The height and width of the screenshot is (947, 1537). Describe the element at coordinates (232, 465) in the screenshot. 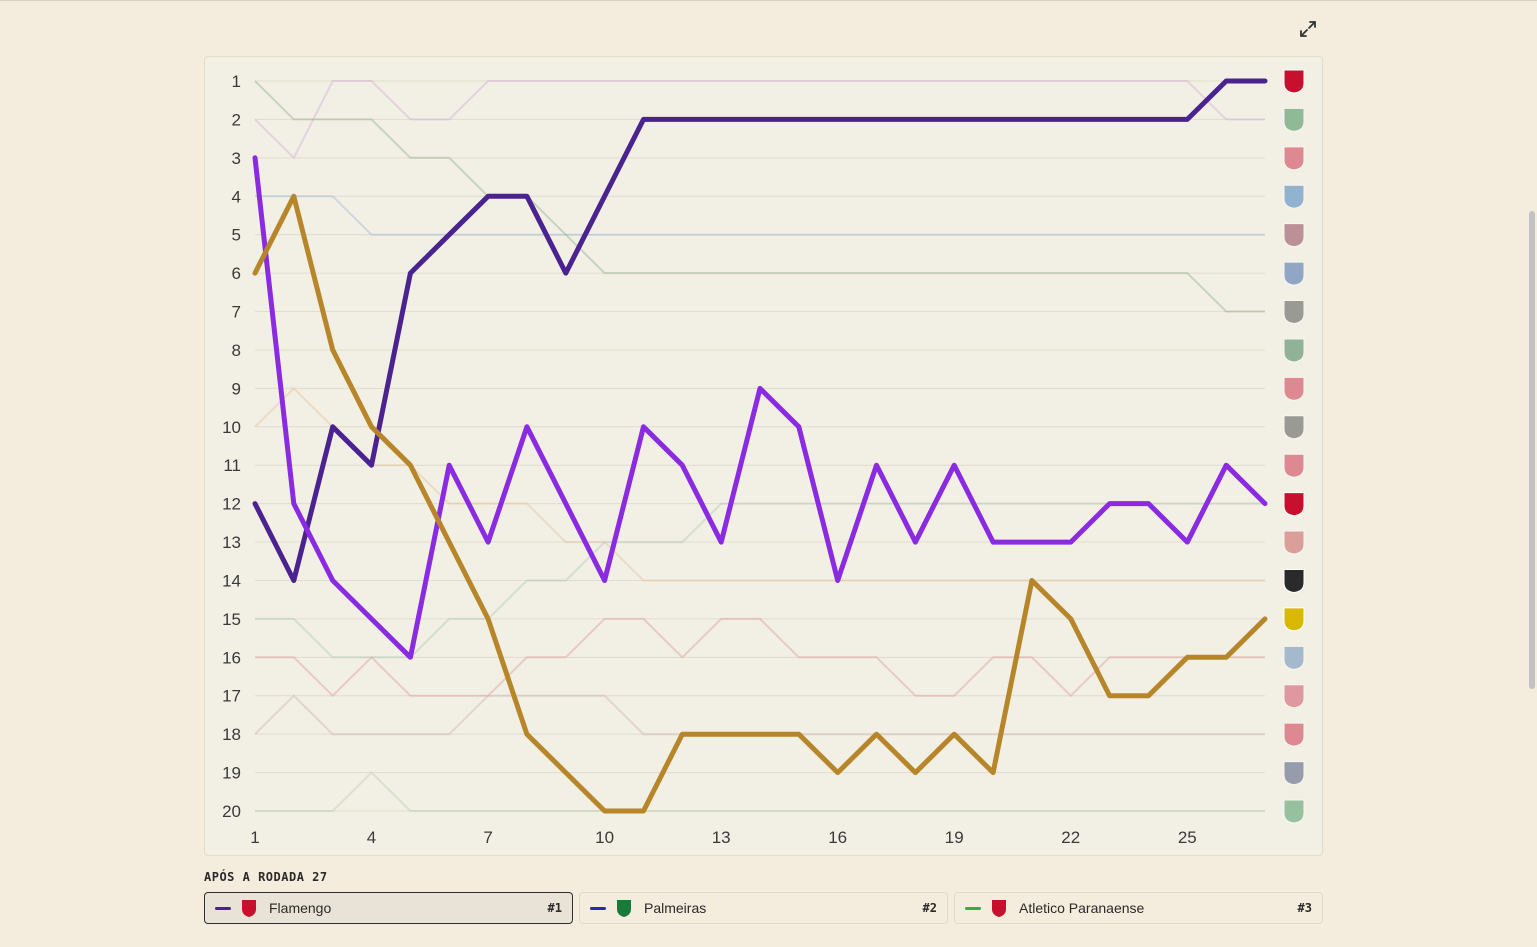

I see `y-tick-label: 11` at that location.